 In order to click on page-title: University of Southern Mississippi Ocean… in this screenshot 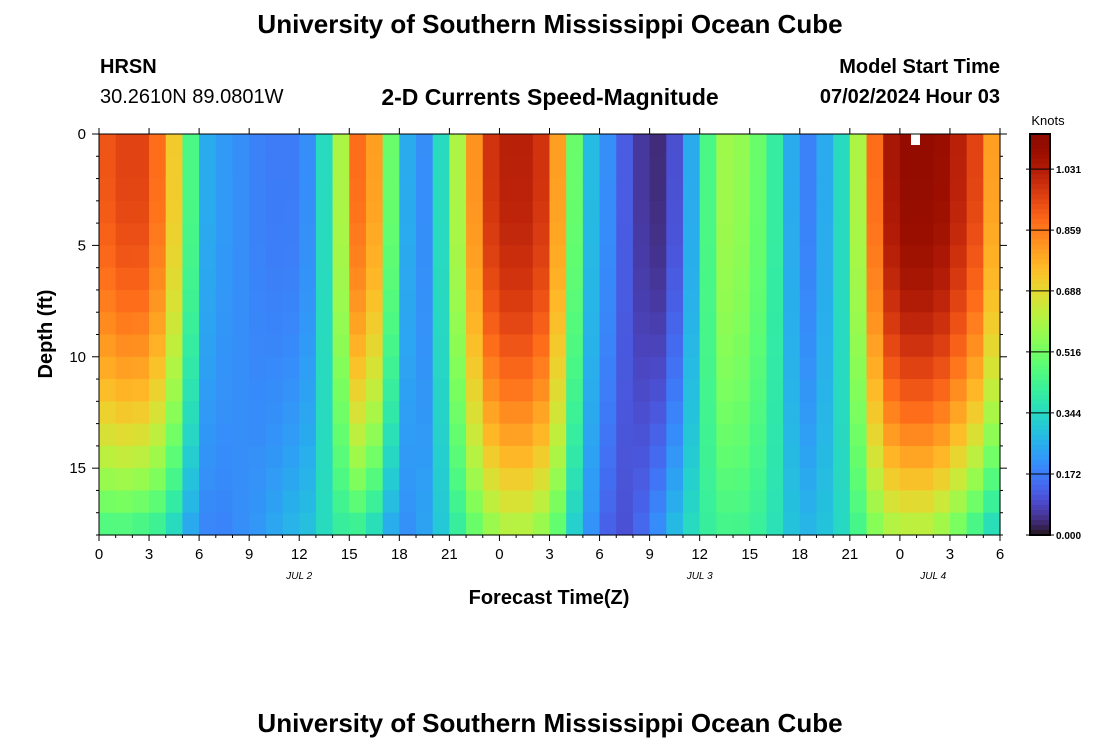, I will do `click(550, 24)`.